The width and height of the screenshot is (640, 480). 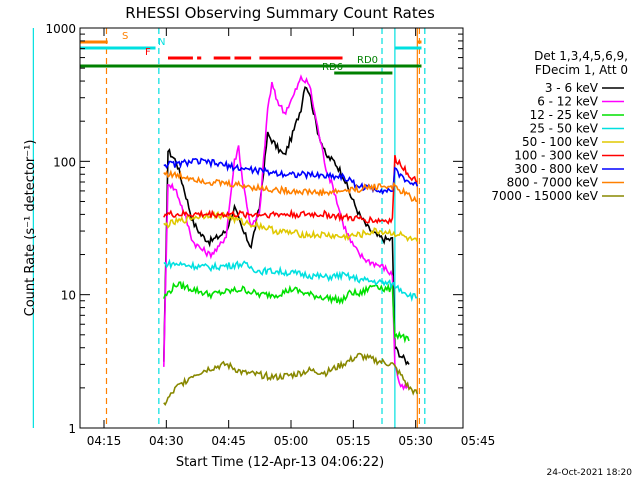 I want to click on state-bar-label: S, so click(x=125, y=36).